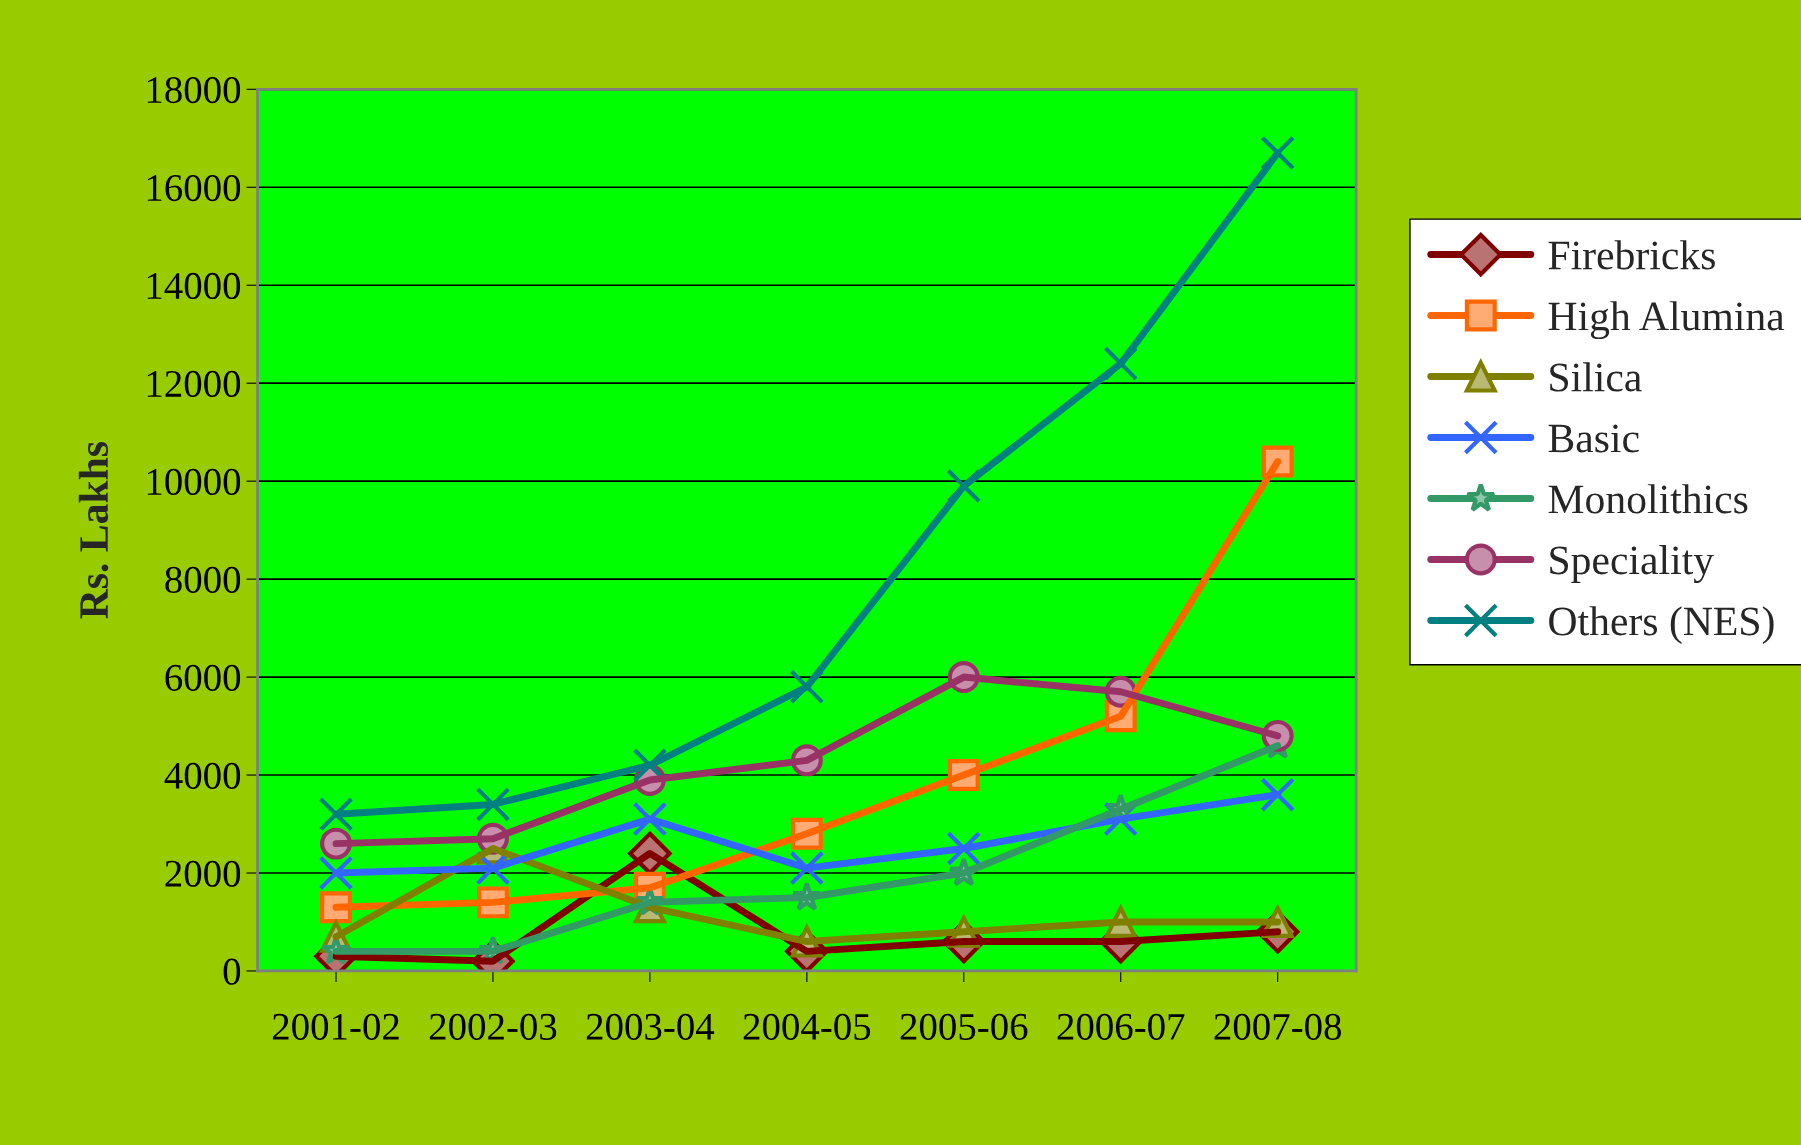 This screenshot has height=1145, width=1801. Describe the element at coordinates (194, 384) in the screenshot. I see `y-tick-label: 12000` at that location.